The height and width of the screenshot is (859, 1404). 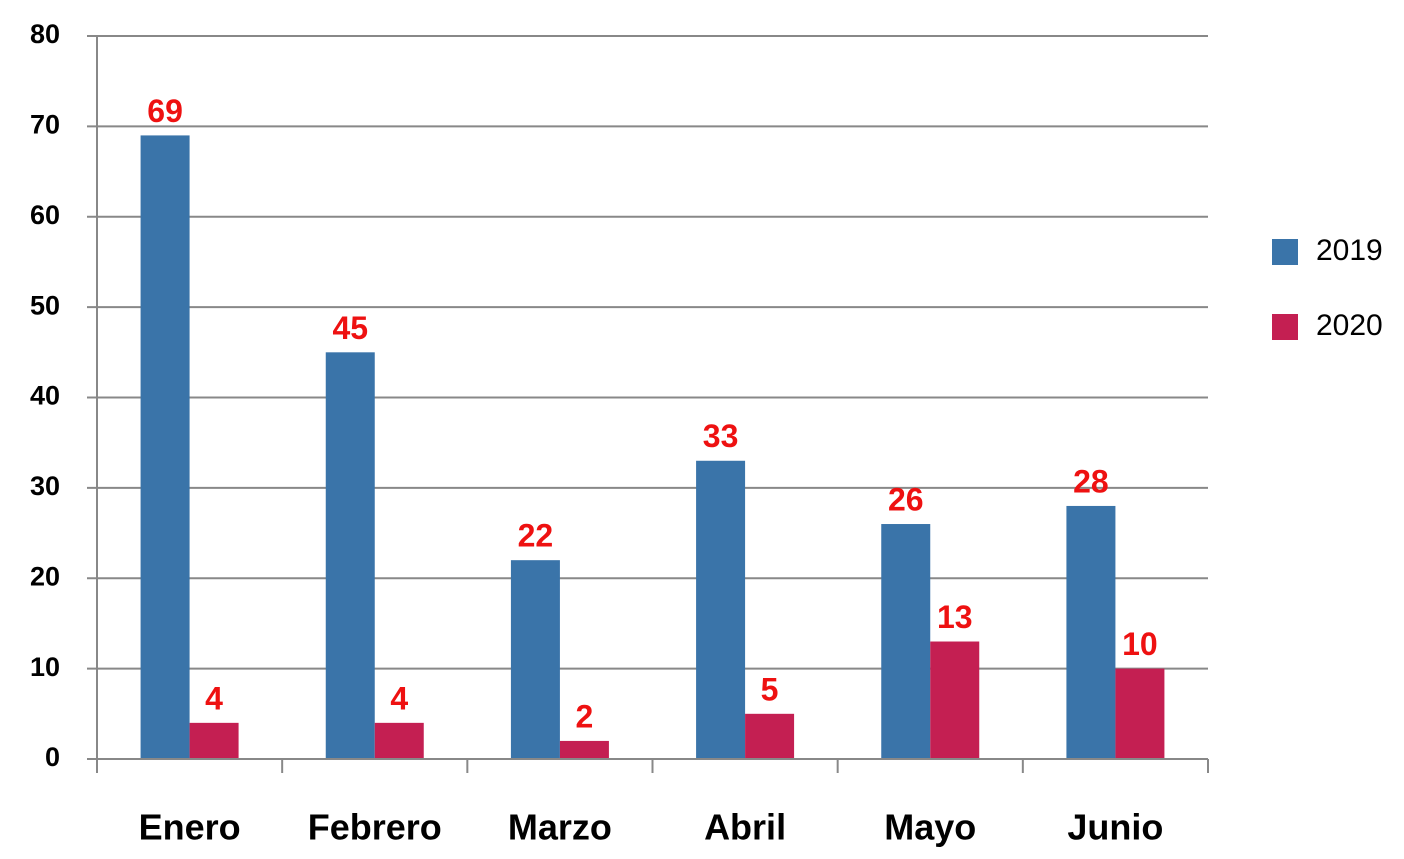 What do you see at coordinates (536, 536) in the screenshot?
I see `value-label: 22` at bounding box center [536, 536].